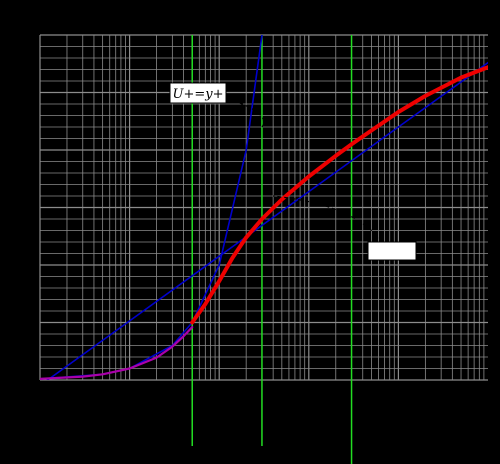 The width and height of the screenshot is (500, 464). Describe the element at coordinates (392, 251) in the screenshot. I see `profile-label-box` at that location.